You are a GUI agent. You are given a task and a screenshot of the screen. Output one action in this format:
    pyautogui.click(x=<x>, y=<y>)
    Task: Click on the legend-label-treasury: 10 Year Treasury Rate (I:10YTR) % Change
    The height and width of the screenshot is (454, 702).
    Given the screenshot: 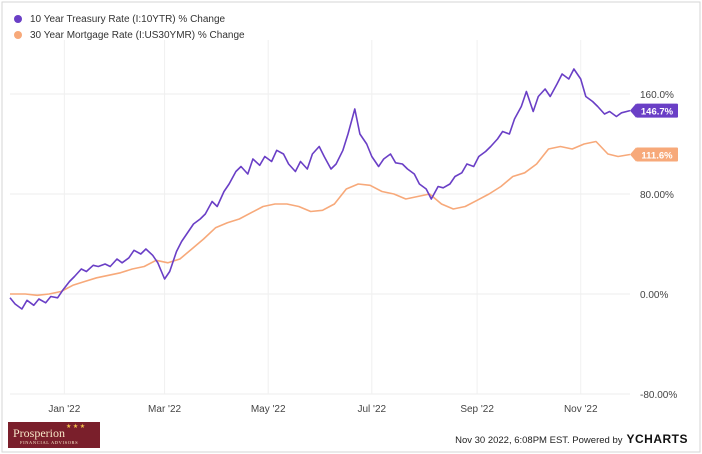 What is the action you would take?
    pyautogui.click(x=128, y=19)
    